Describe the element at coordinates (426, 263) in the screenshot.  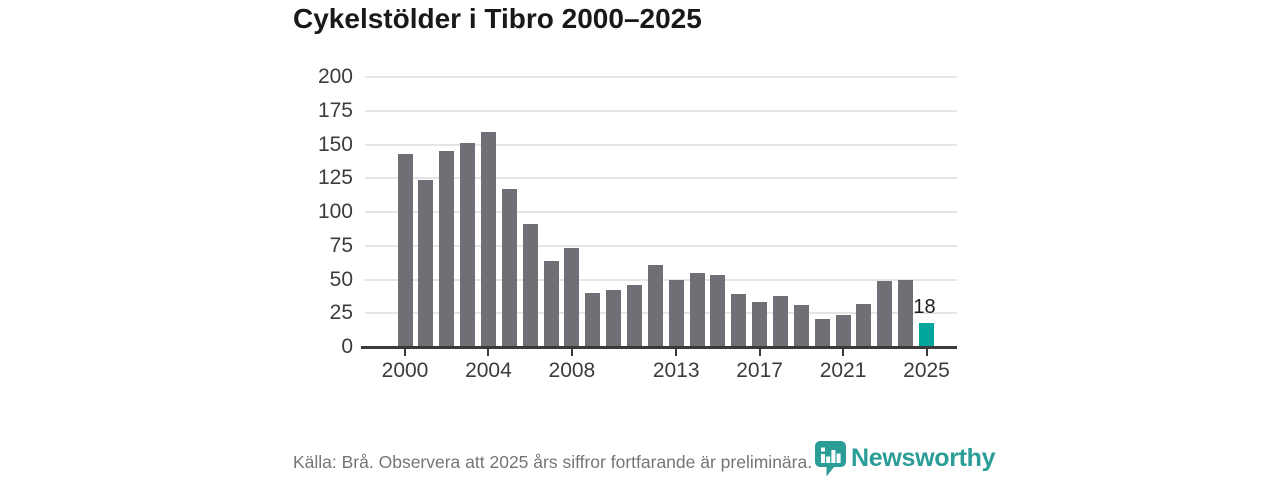
I see `bar-2001` at that location.